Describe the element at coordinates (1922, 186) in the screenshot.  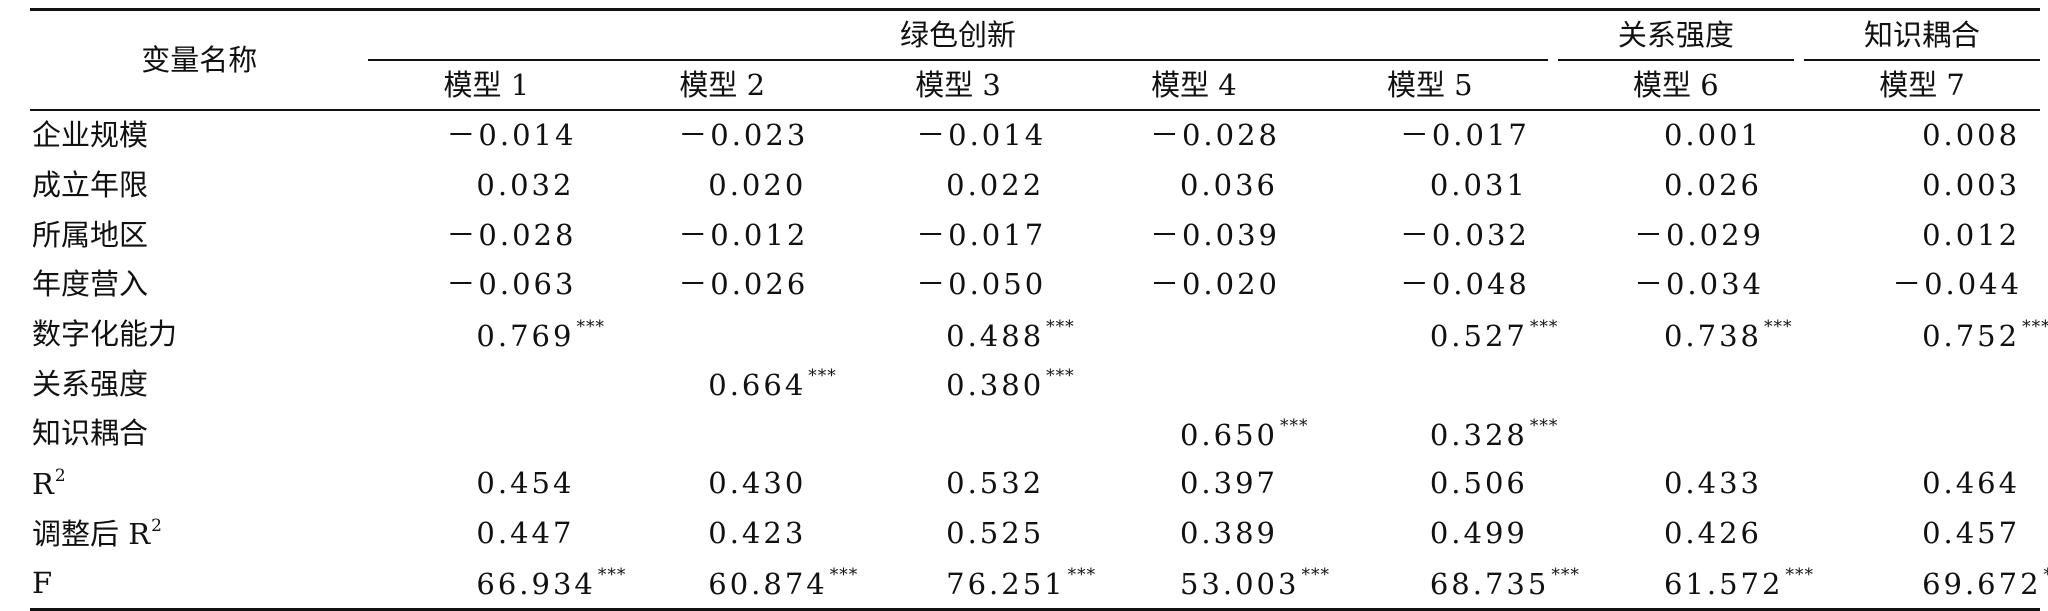
I see `cell-model-7: 0.003` at that location.